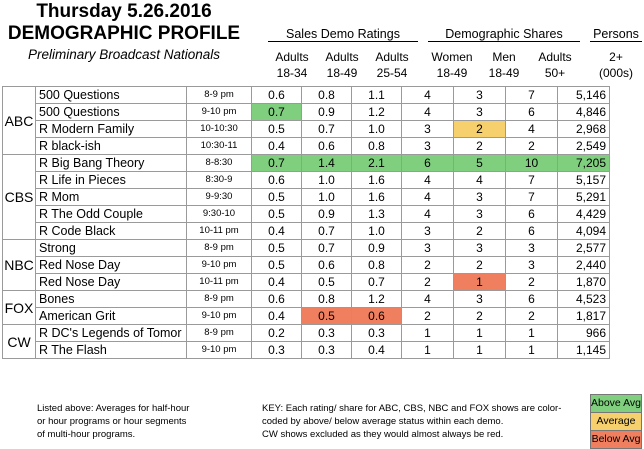  What do you see at coordinates (219, 197) in the screenshot?
I see `time-slot: 9-9:30` at bounding box center [219, 197].